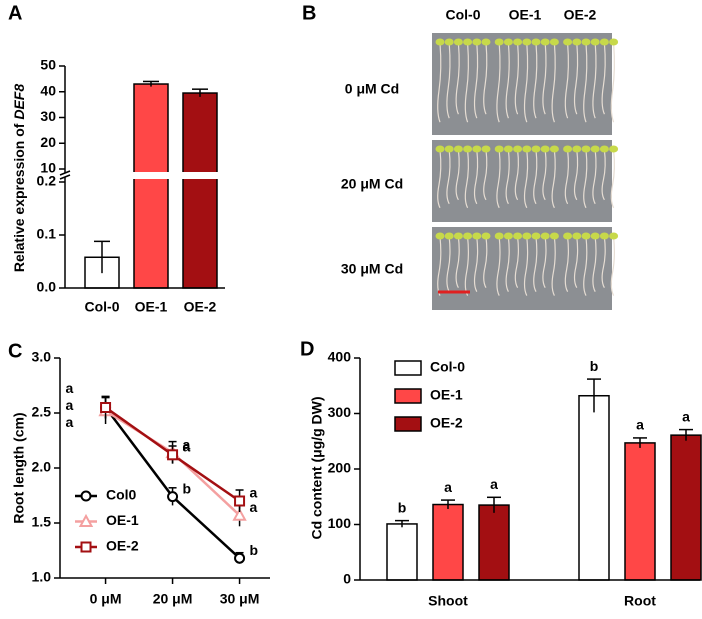 Image resolution: width=702 pixels, height=619 pixels. I want to click on axis-break, so click(65, 173).